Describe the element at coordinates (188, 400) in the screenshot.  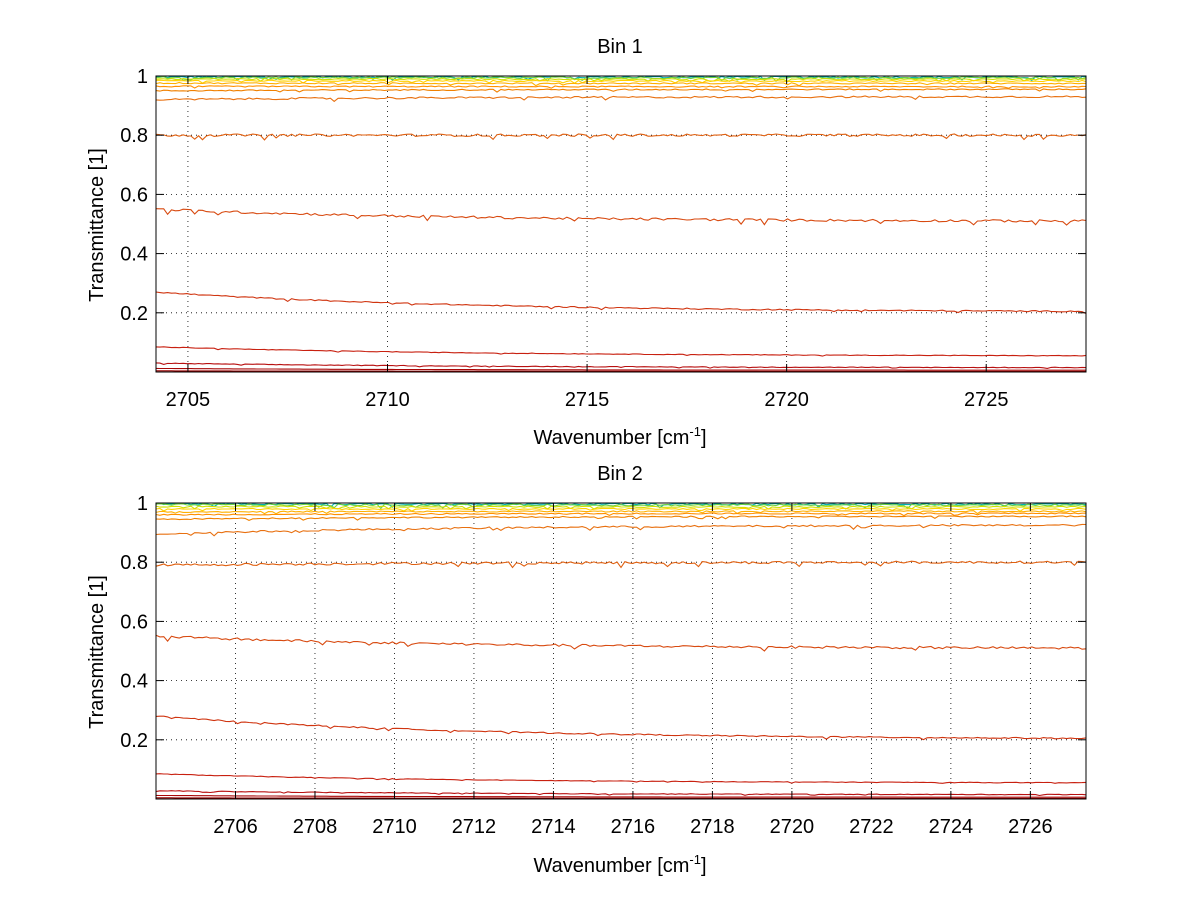
I see `x-tick-label: 2705` at that location.